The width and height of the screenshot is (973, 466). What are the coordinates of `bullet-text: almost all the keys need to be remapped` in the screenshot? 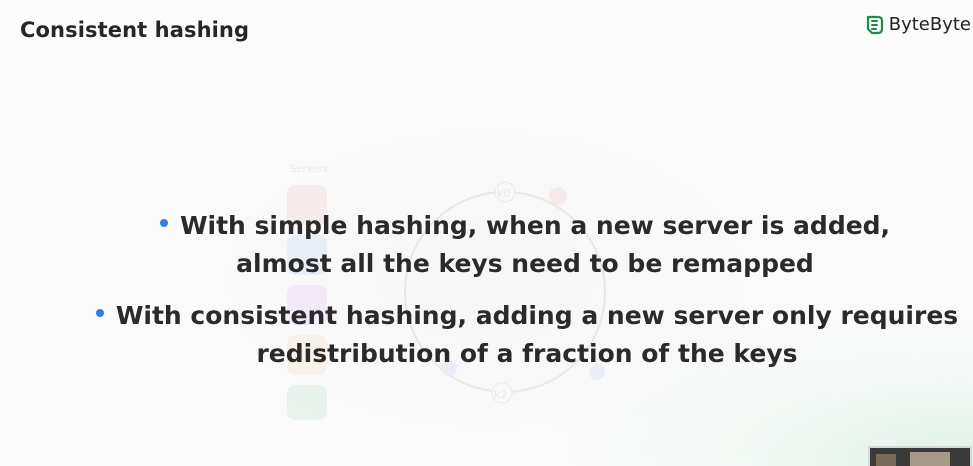 It's located at (525, 263).